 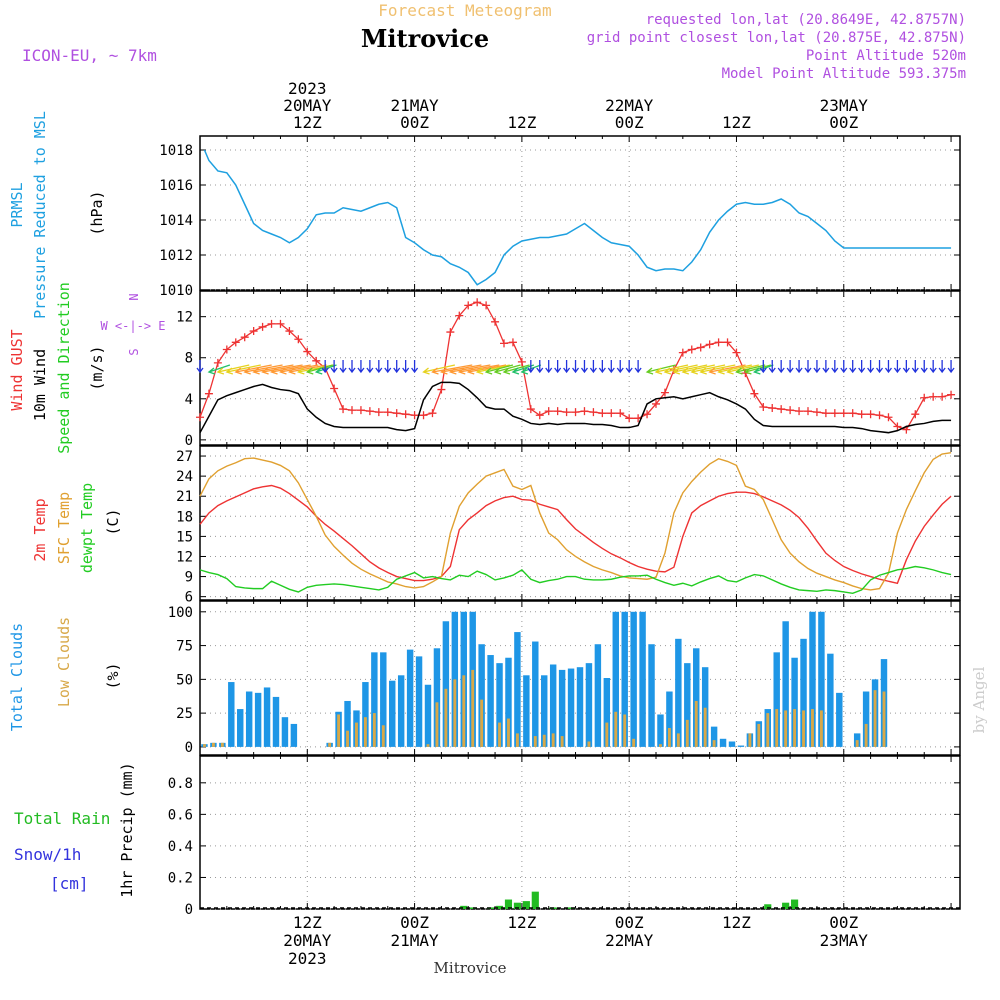 What do you see at coordinates (844, 105) in the screenshot?
I see `top-time-label: 23MAY` at bounding box center [844, 105].